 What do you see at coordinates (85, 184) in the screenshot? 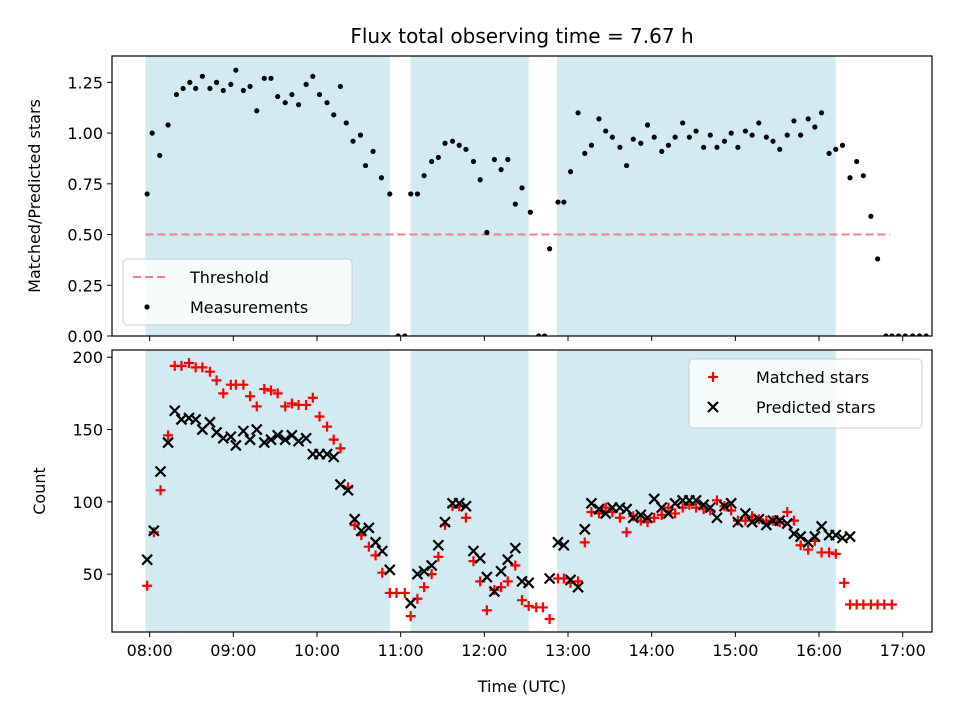
I see `y-tick-label: 0.75` at bounding box center [85, 184].